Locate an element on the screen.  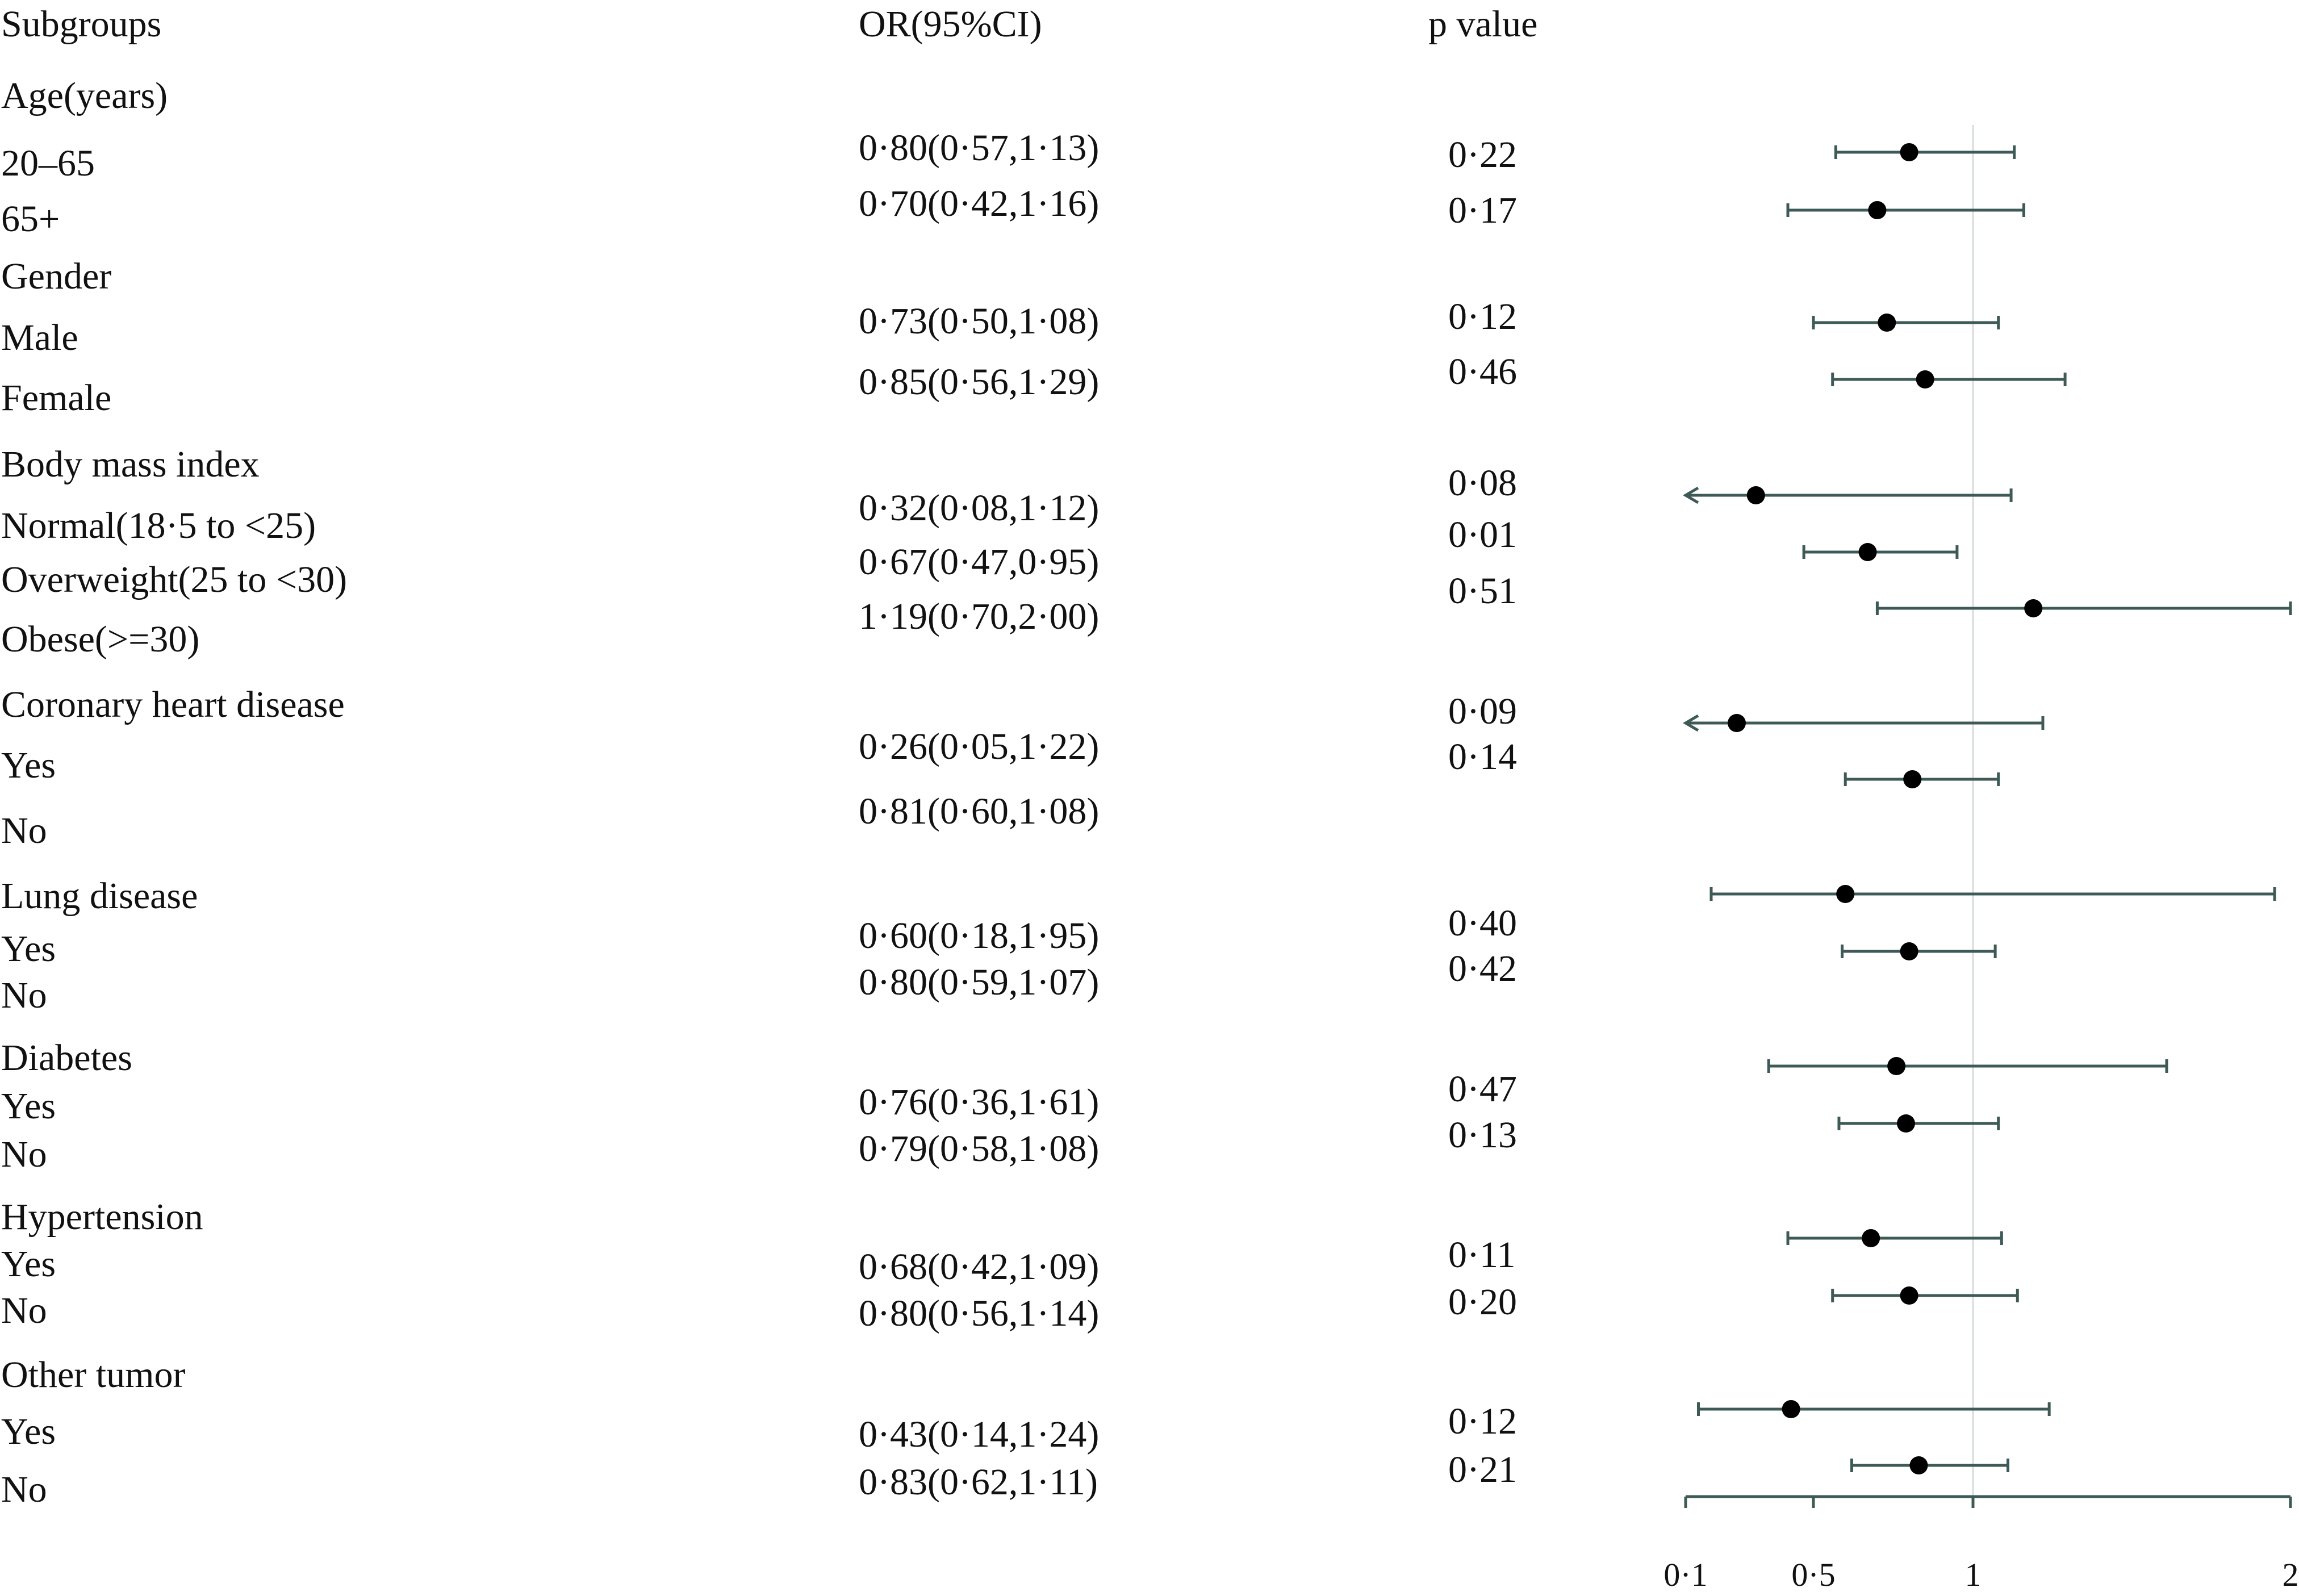
row-label: Normal(18·5 to <25) is located at coordinates (159, 525).